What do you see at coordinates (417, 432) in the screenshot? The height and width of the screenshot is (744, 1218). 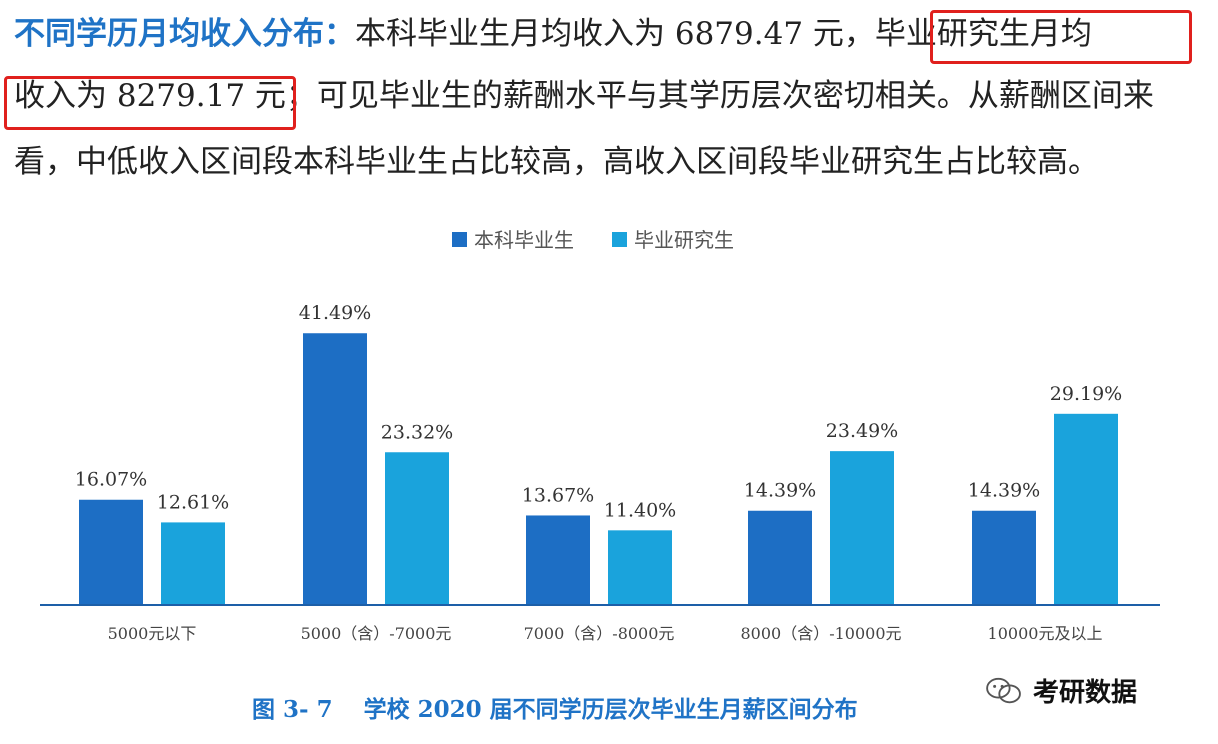 I see `value-label-1-1: 23.32%` at bounding box center [417, 432].